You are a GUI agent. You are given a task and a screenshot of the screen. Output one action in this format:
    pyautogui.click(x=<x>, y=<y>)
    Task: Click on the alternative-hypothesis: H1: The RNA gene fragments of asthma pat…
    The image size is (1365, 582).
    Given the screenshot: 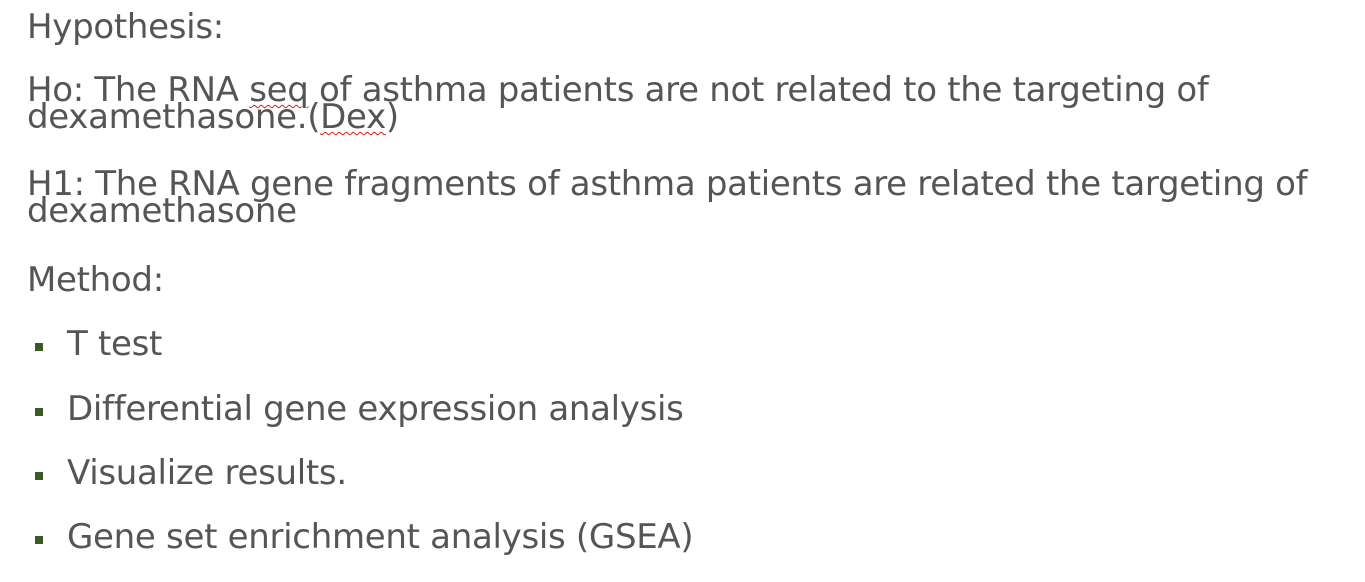 What is the action you would take?
    pyautogui.click(x=667, y=198)
    